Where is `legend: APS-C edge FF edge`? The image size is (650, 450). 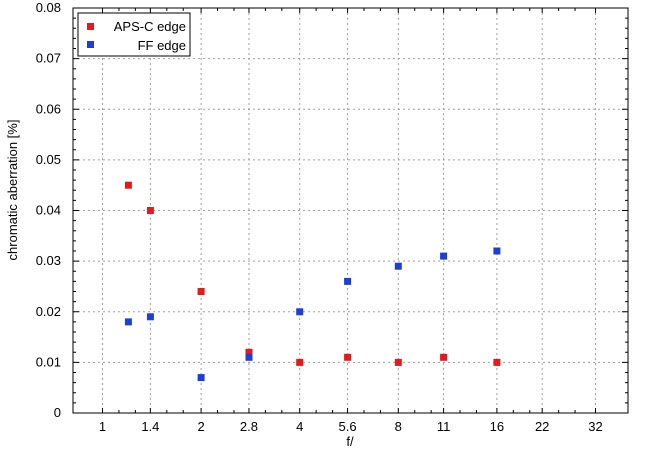 legend: APS-C edge FF edge is located at coordinates (134, 34).